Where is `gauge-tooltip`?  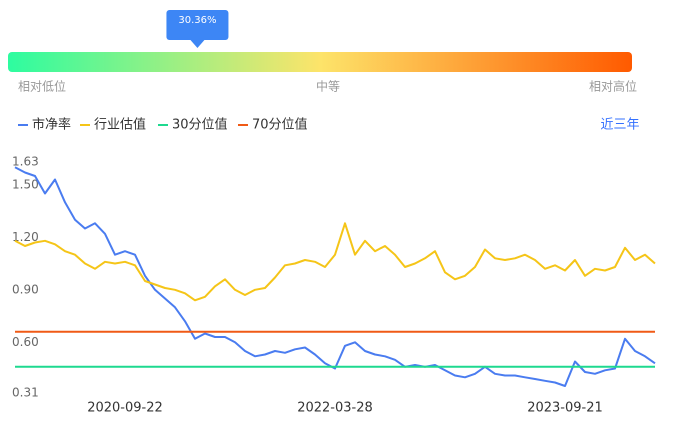
gauge-tooltip is located at coordinates (197, 25).